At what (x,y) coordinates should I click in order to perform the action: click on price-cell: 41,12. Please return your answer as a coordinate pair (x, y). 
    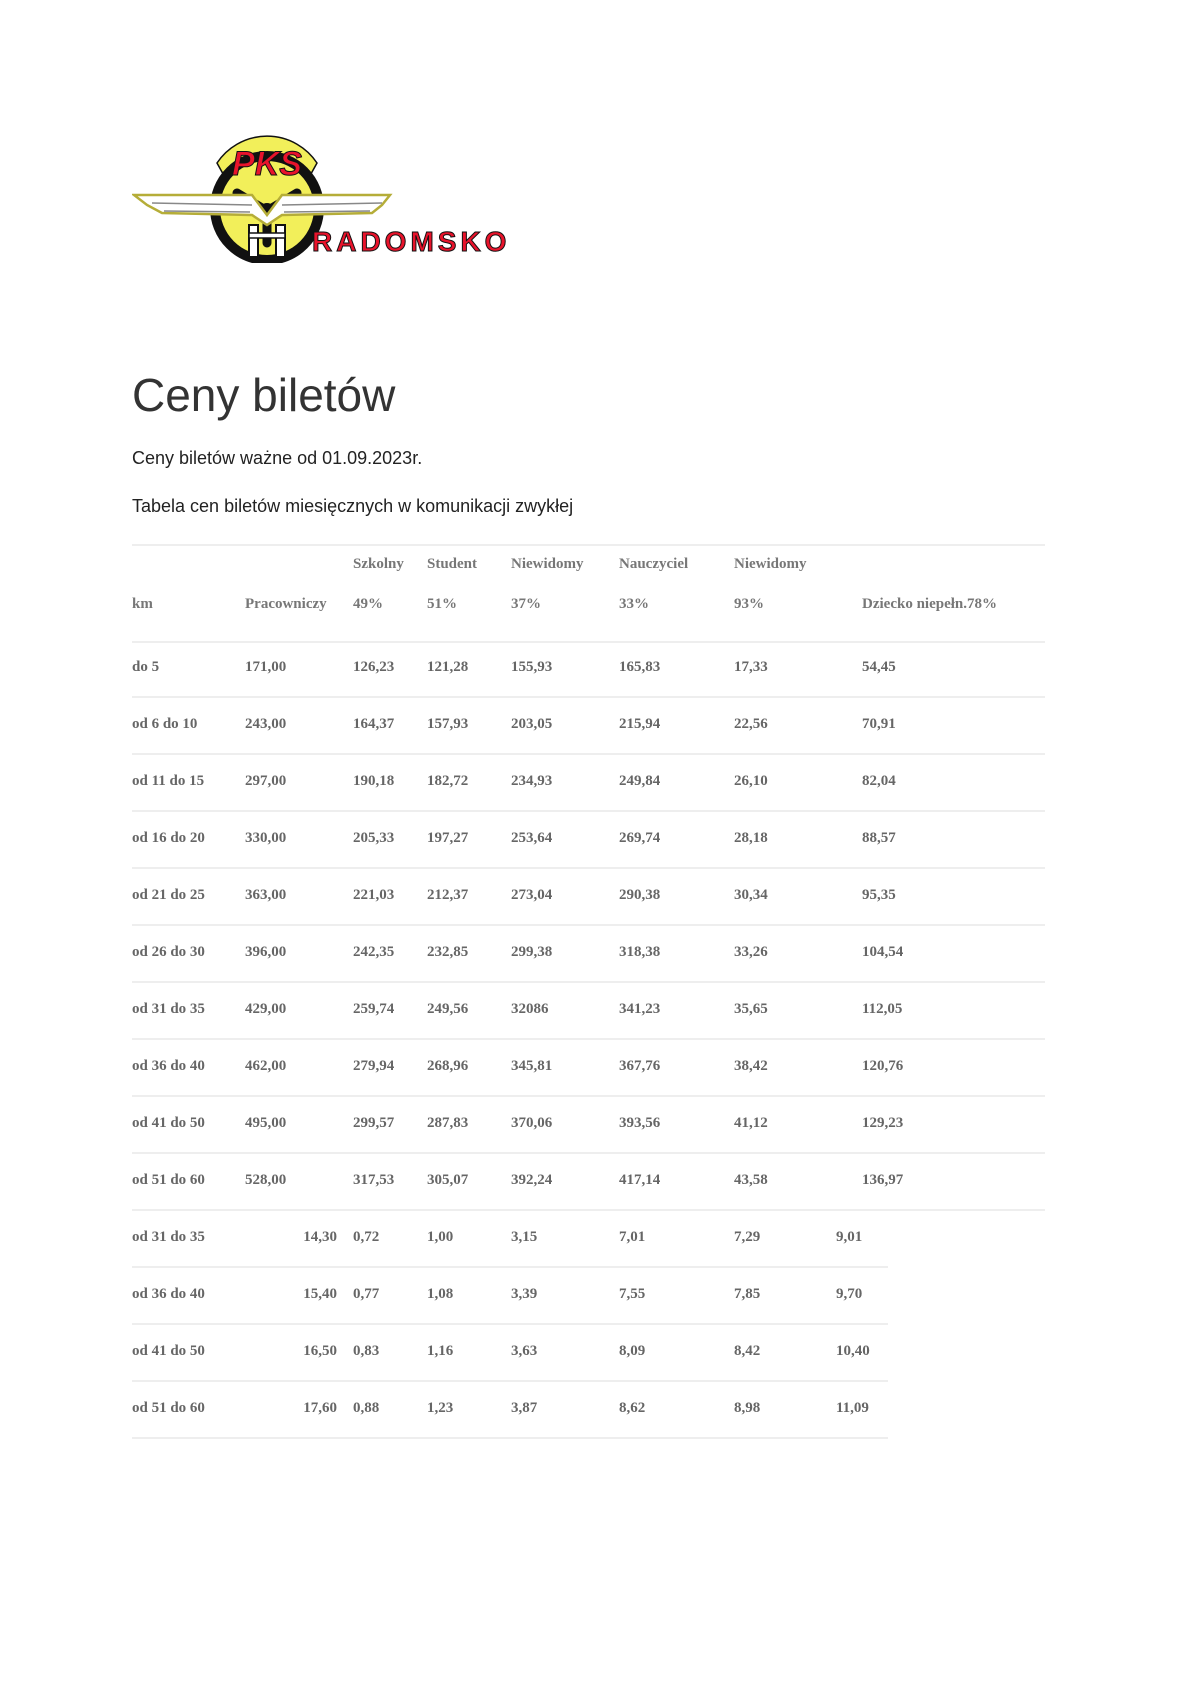
    Looking at the image, I should click on (751, 1123).